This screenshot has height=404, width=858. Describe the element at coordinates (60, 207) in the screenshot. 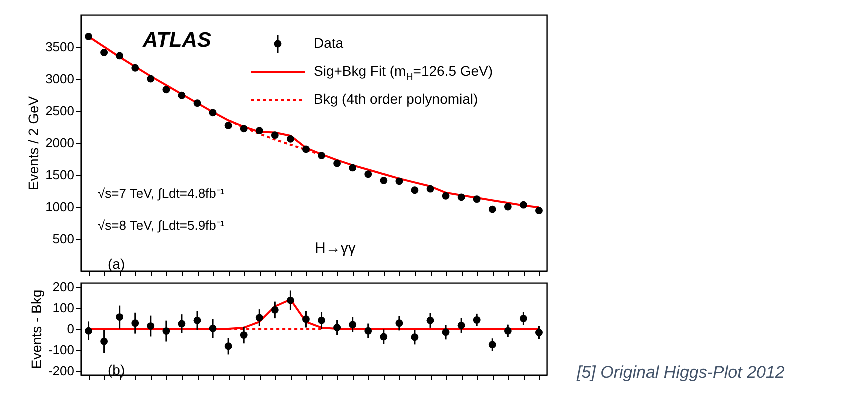

I see `y-tick-label: 1000` at that location.